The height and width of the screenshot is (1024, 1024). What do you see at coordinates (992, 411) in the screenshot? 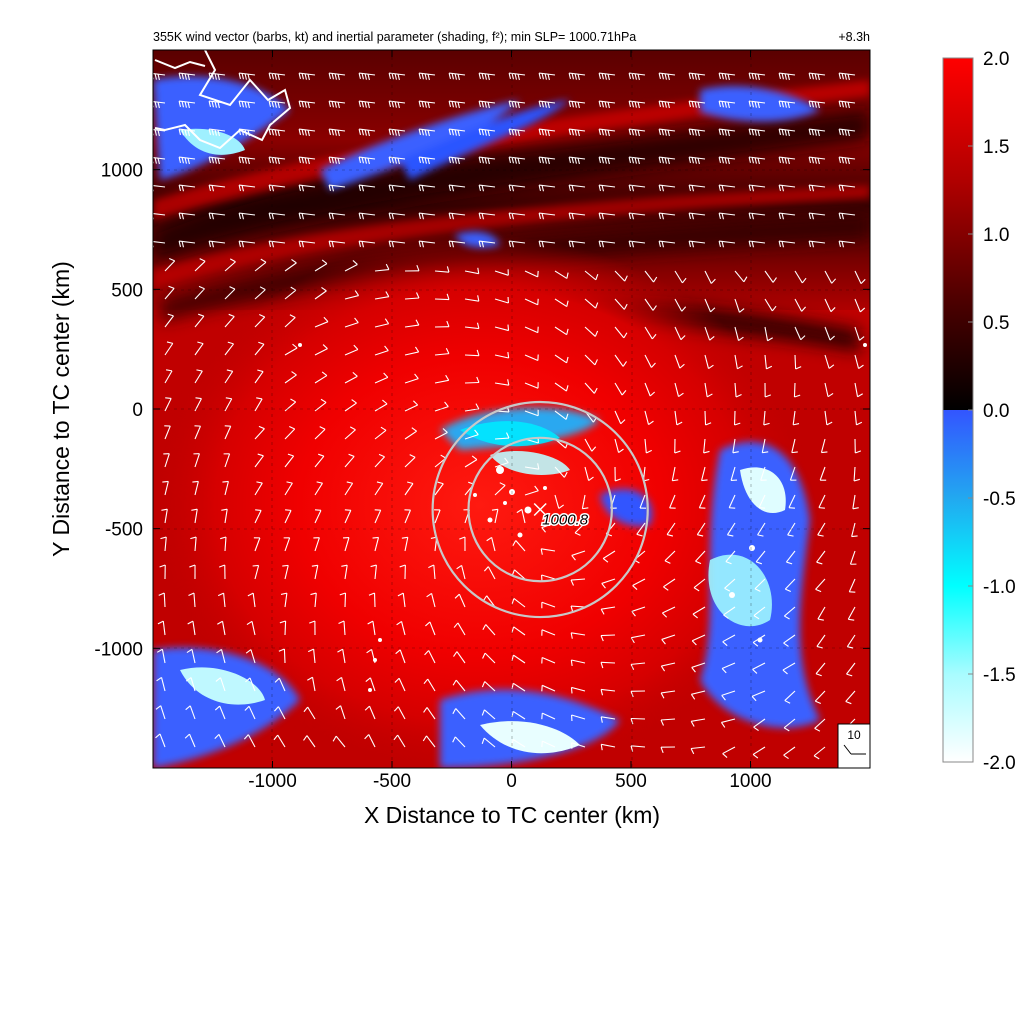
I see `colorbar-ticks: 2.01.51.00.50.0-0.5-1.0-1.5-2.0` at bounding box center [992, 411].